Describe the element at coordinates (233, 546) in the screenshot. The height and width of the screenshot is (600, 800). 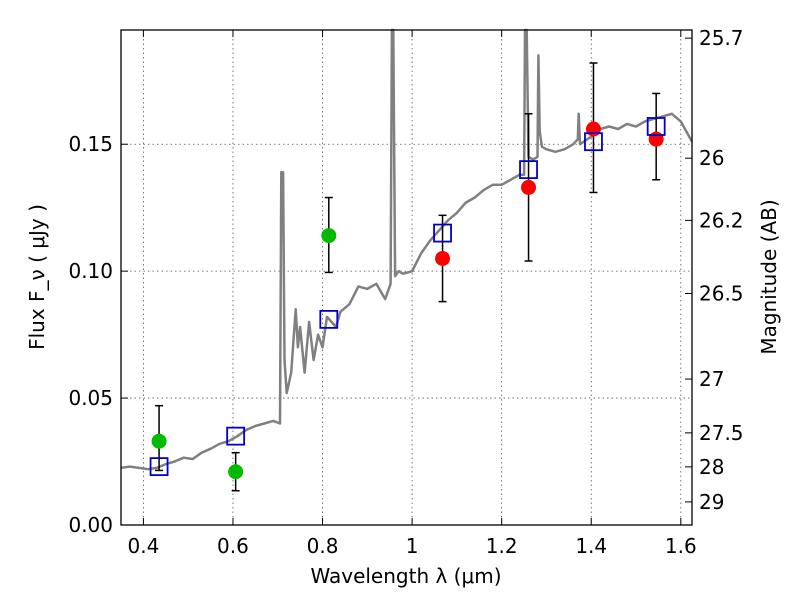
I see `x-tick-label: 0.6` at that location.